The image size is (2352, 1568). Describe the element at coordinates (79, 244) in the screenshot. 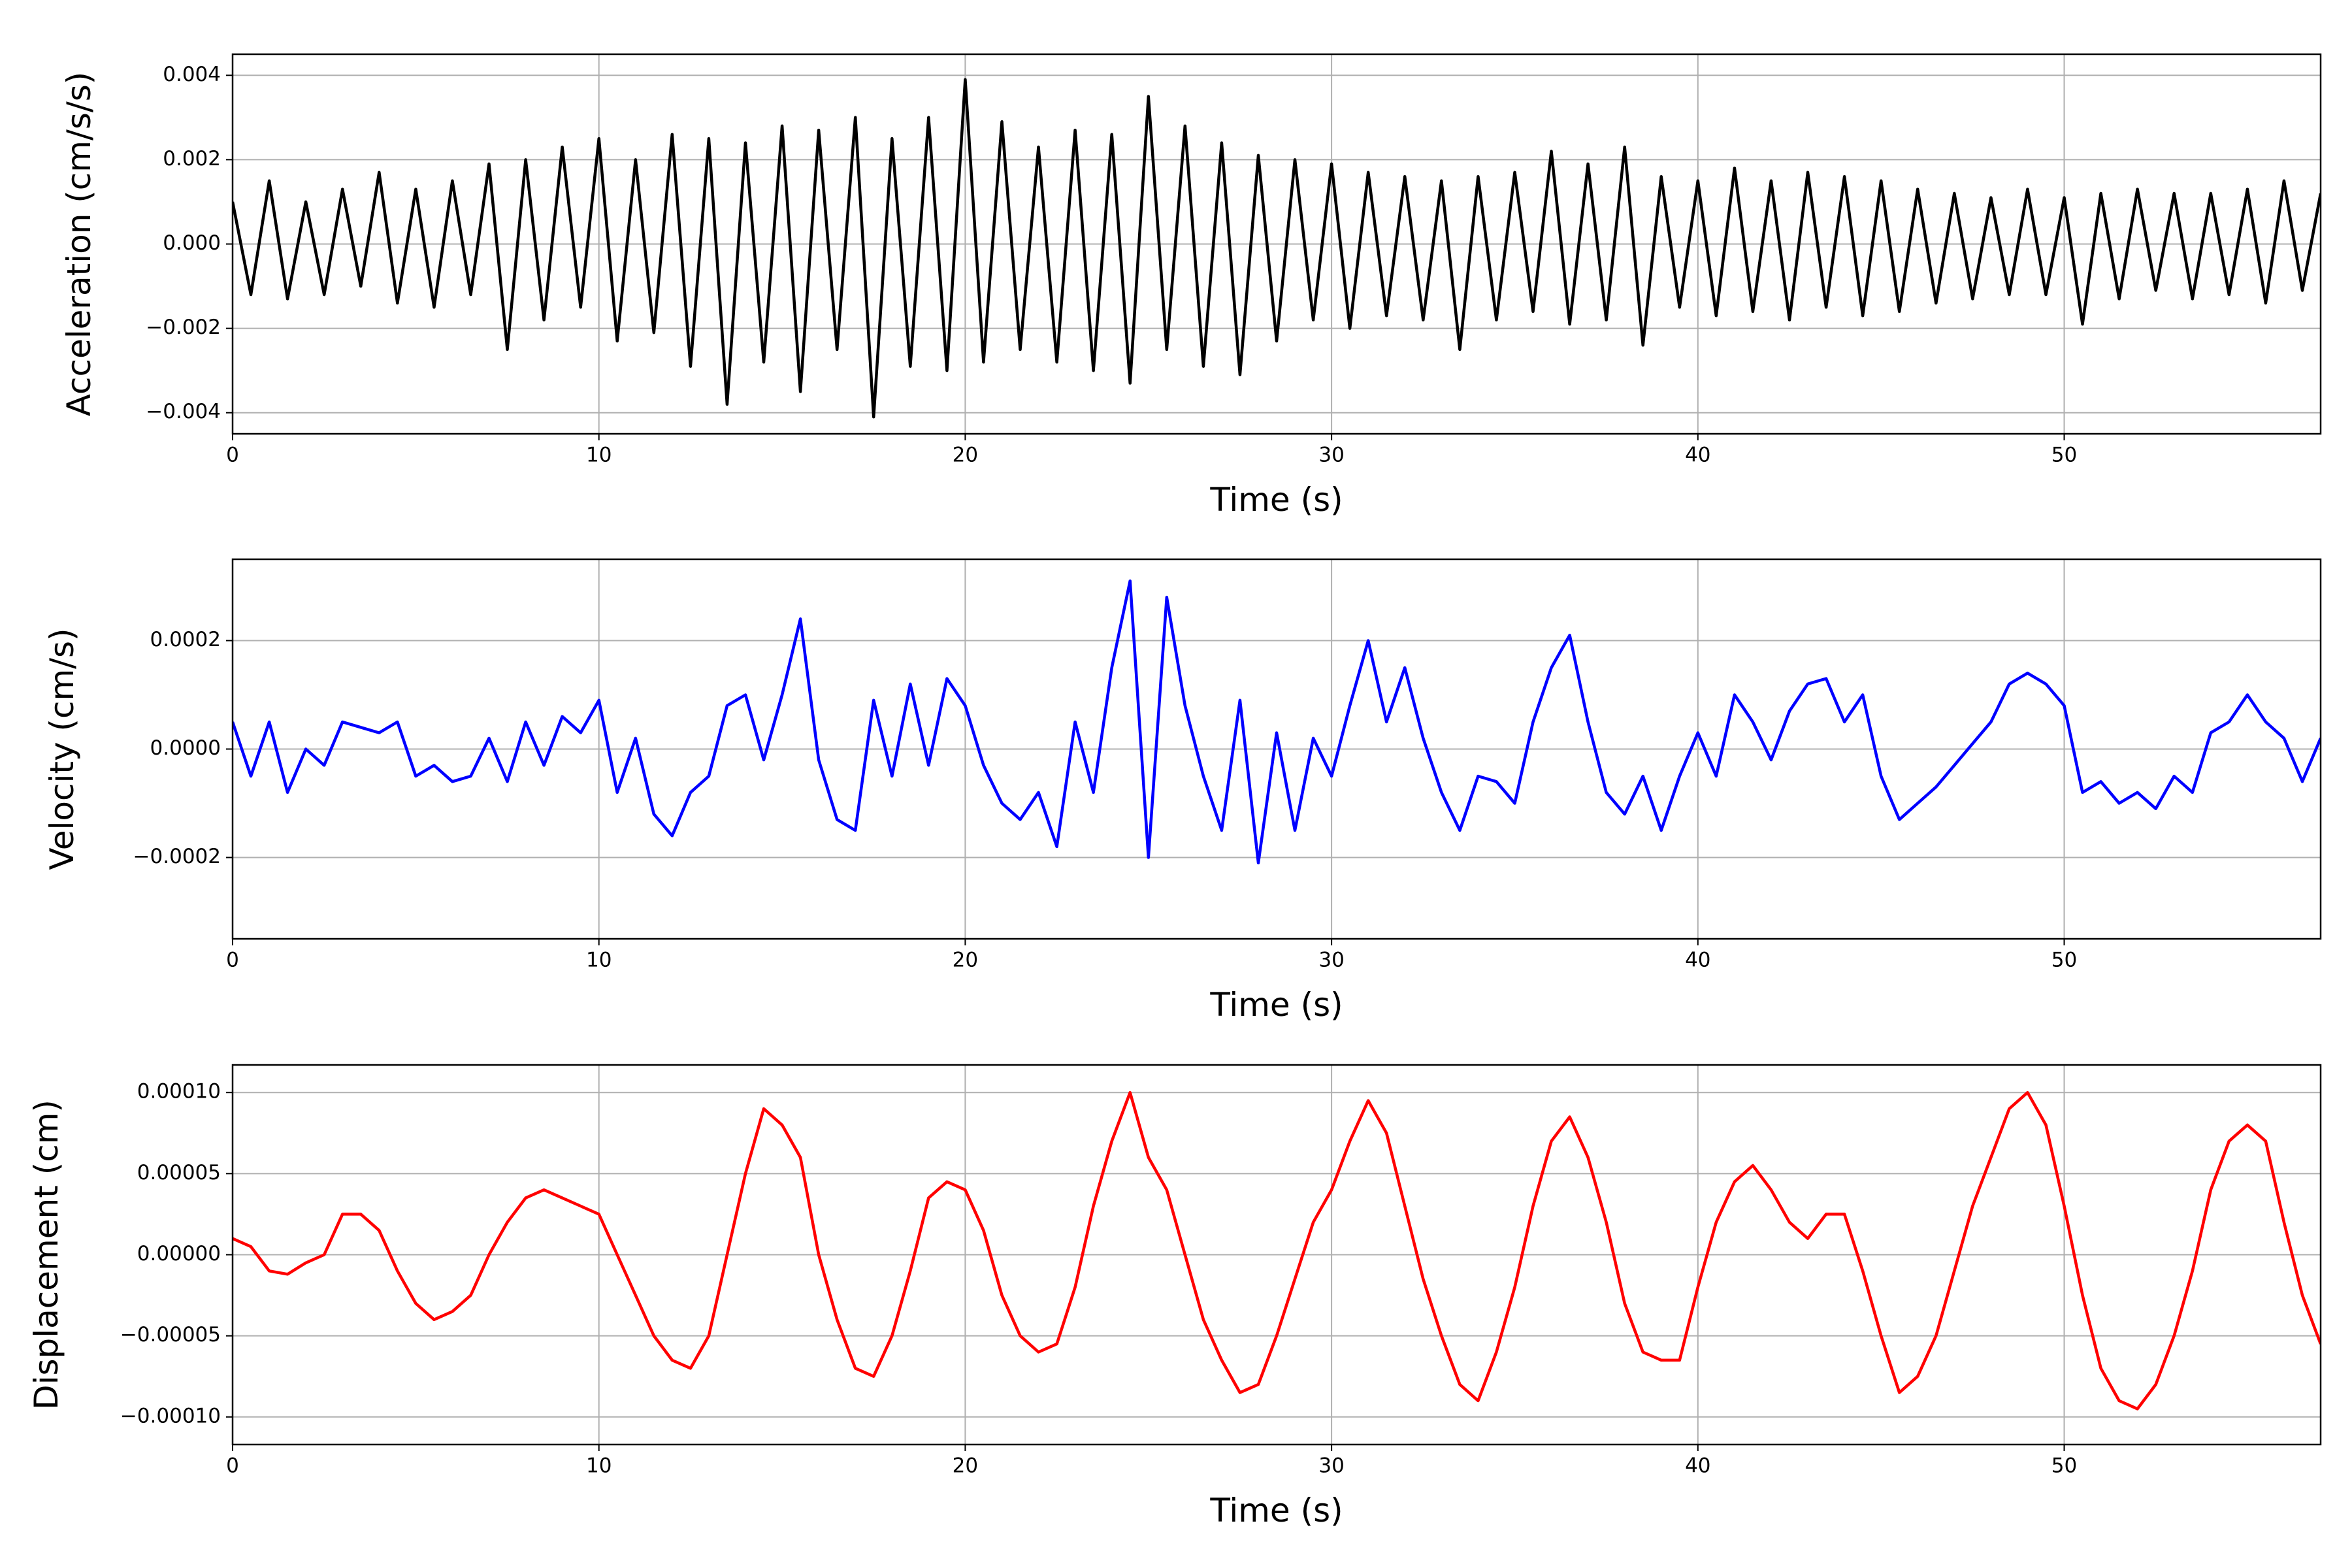

I see `y-axis-label: Acceleration (cm/s/s)` at that location.